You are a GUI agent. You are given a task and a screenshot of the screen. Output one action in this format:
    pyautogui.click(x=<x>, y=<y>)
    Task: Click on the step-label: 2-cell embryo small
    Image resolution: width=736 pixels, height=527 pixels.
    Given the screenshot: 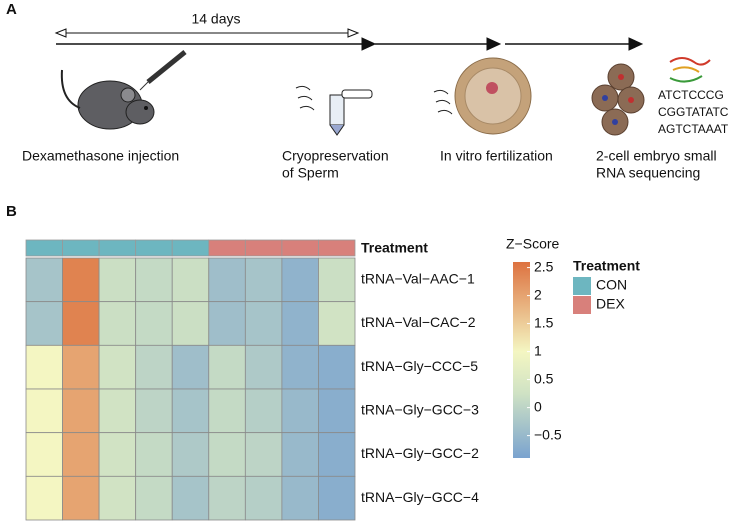 What is the action you would take?
    pyautogui.click(x=656, y=156)
    